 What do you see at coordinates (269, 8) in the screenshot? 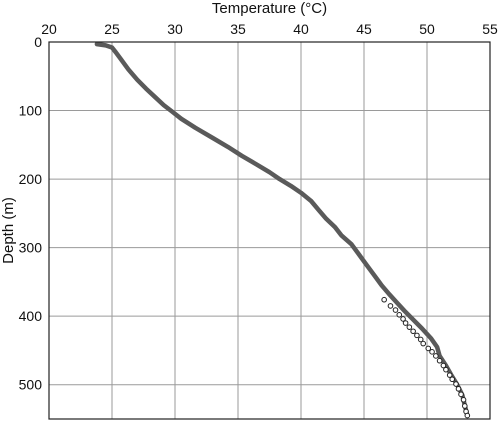
I see `x-axis-title: Temperature (°C)` at bounding box center [269, 8].